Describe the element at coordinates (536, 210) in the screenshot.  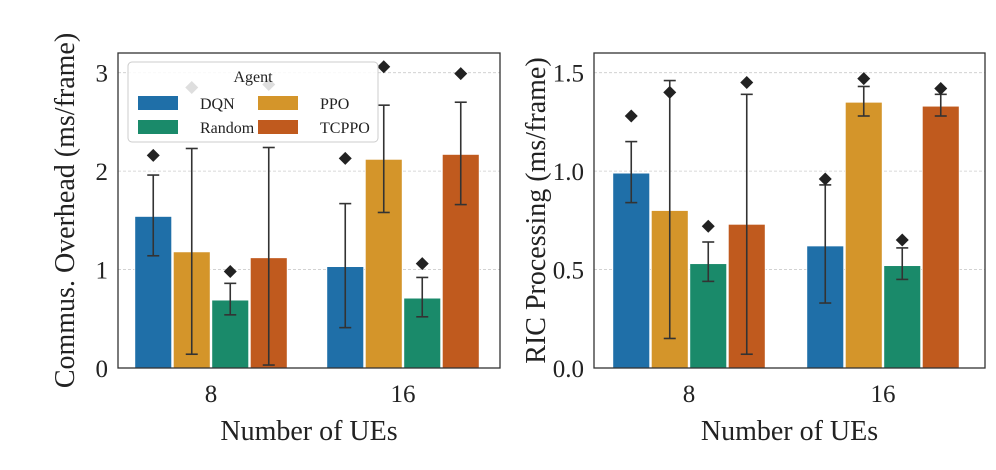
I see `y-axis-label: RIC Processing (ms/frame)` at that location.